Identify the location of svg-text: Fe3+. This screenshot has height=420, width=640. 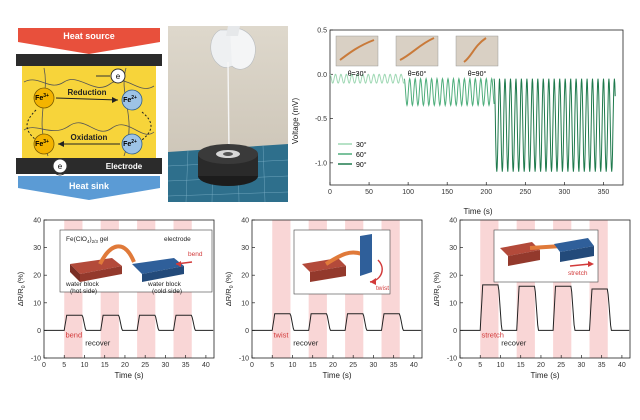
(42, 97).